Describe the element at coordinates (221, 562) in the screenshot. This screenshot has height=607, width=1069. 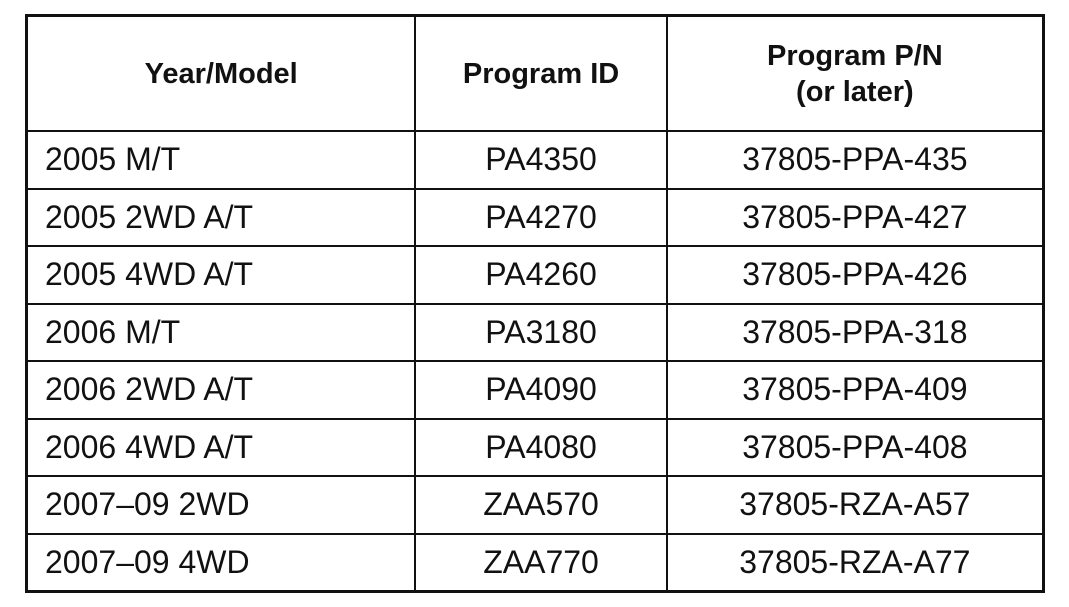
I see `year-model-cell: 2007–09 4WD` at that location.